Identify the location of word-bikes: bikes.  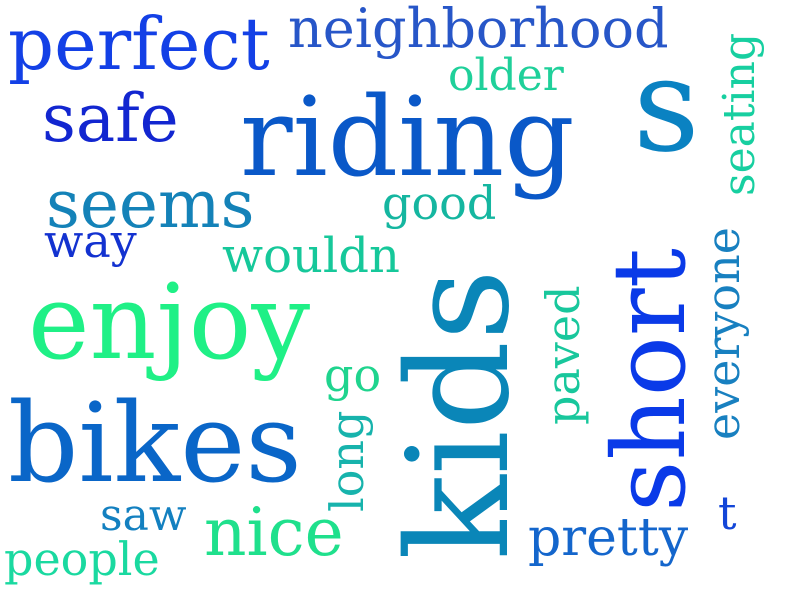
(155, 443).